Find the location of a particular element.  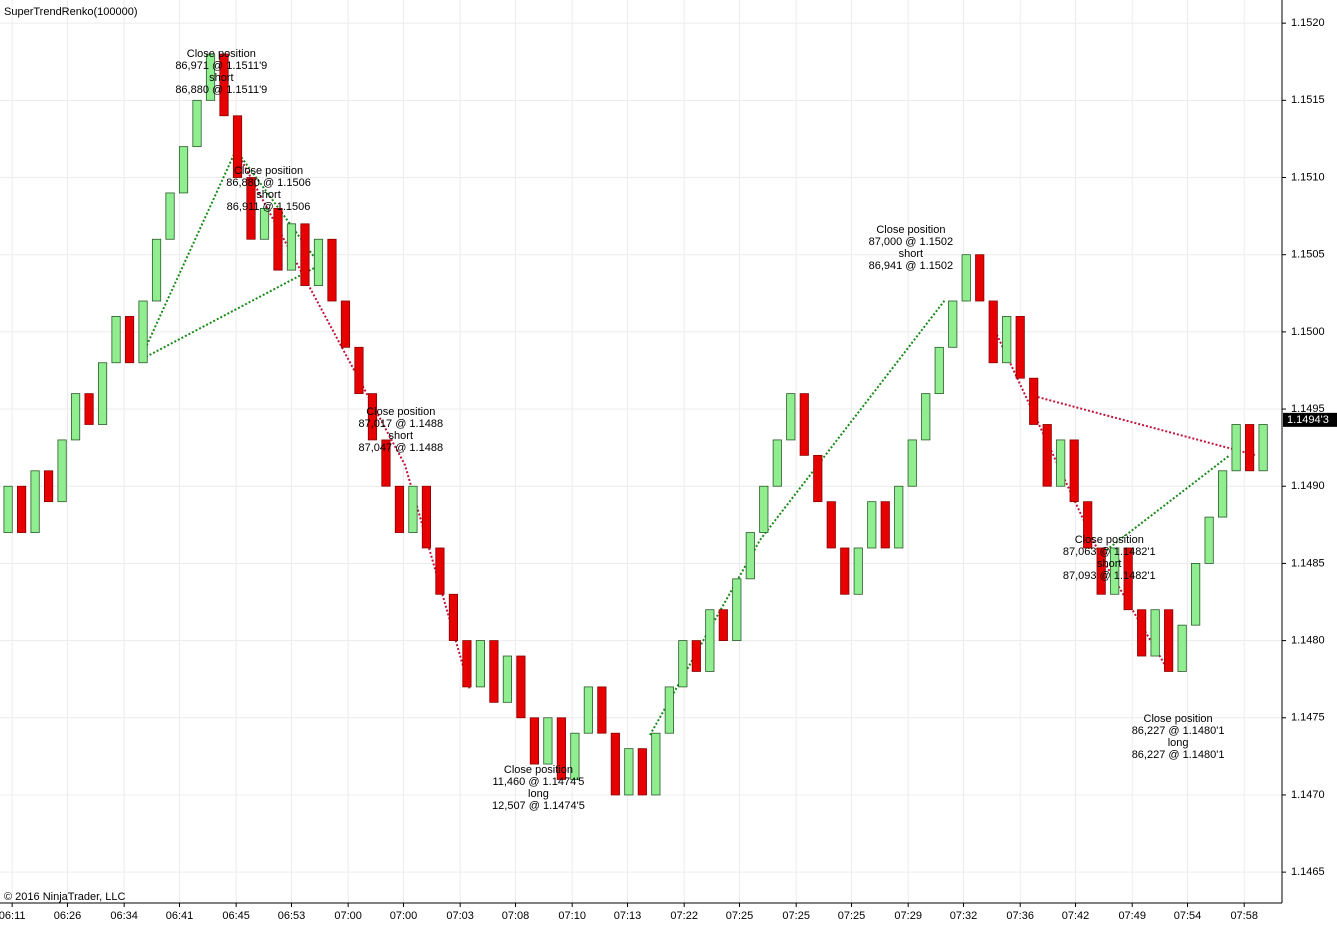

y-tick-label: 1.1465 is located at coordinates (1308, 872).